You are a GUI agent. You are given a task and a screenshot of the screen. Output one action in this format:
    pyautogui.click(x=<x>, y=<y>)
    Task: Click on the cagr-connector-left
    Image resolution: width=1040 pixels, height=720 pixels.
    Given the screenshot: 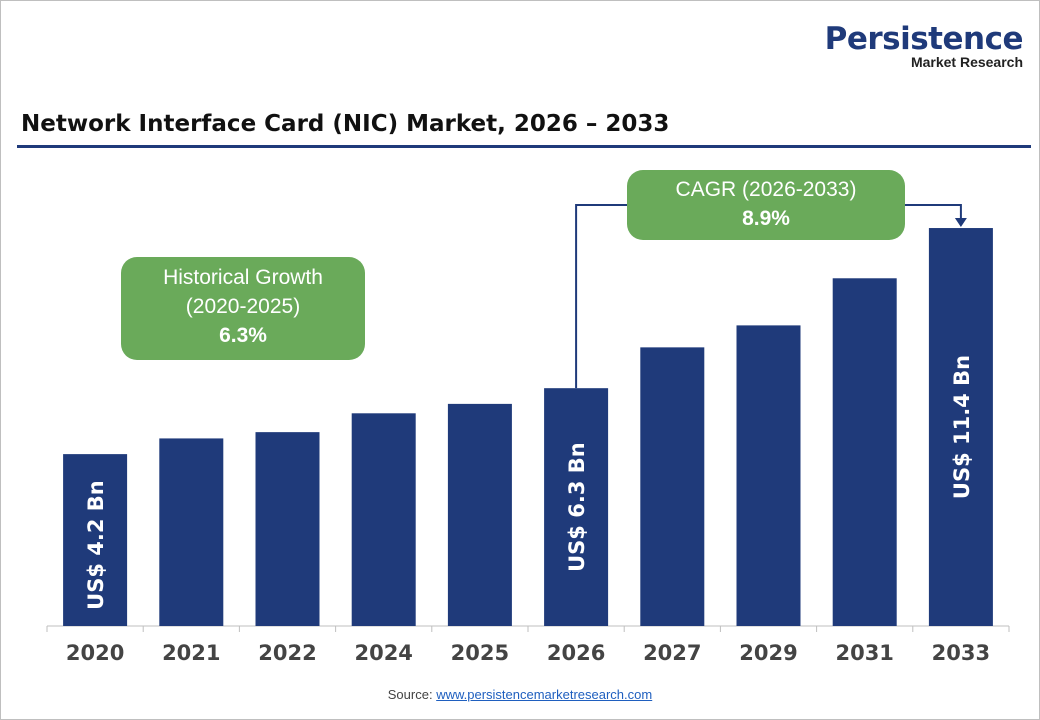 What is the action you would take?
    pyautogui.click(x=601, y=296)
    